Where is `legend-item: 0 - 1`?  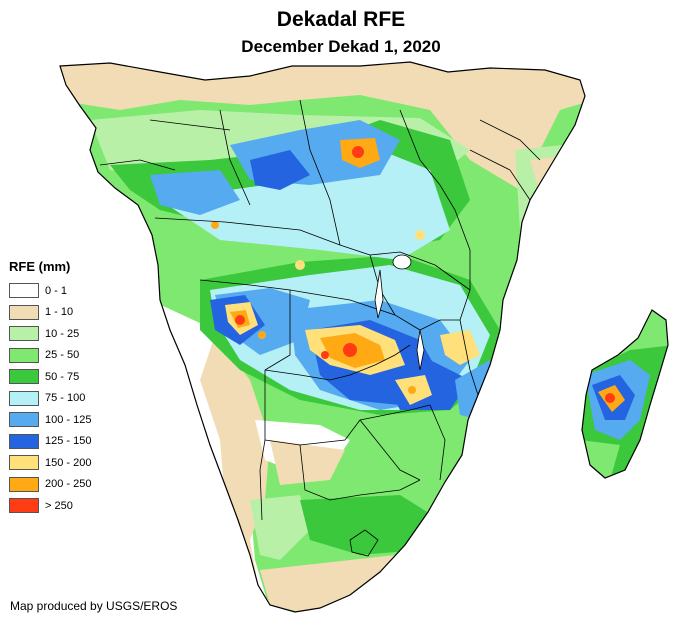
legend-item: 0 - 1 is located at coordinates (50, 291).